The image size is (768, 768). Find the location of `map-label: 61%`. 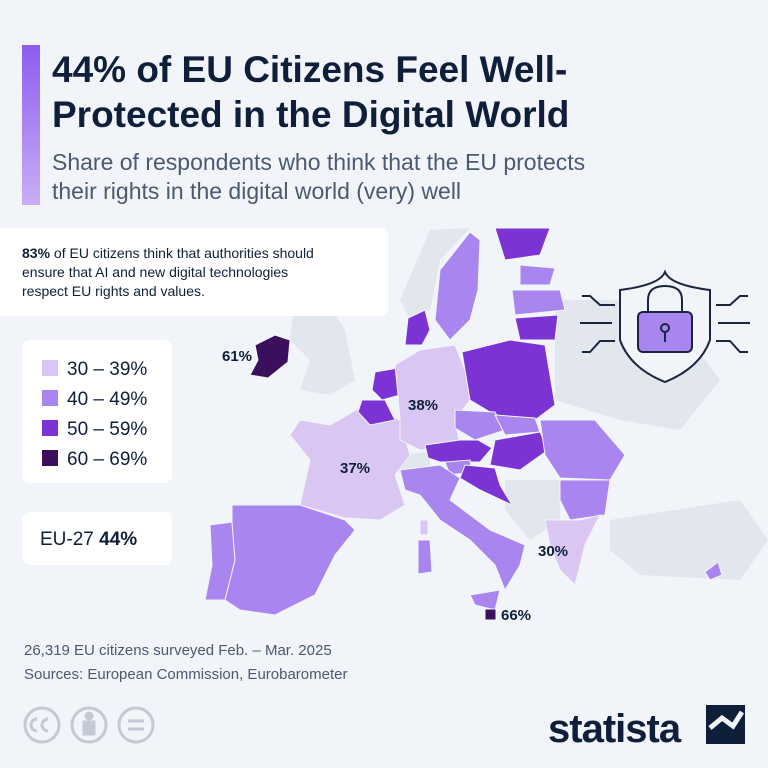

map-label: 61% is located at coordinates (237, 356).